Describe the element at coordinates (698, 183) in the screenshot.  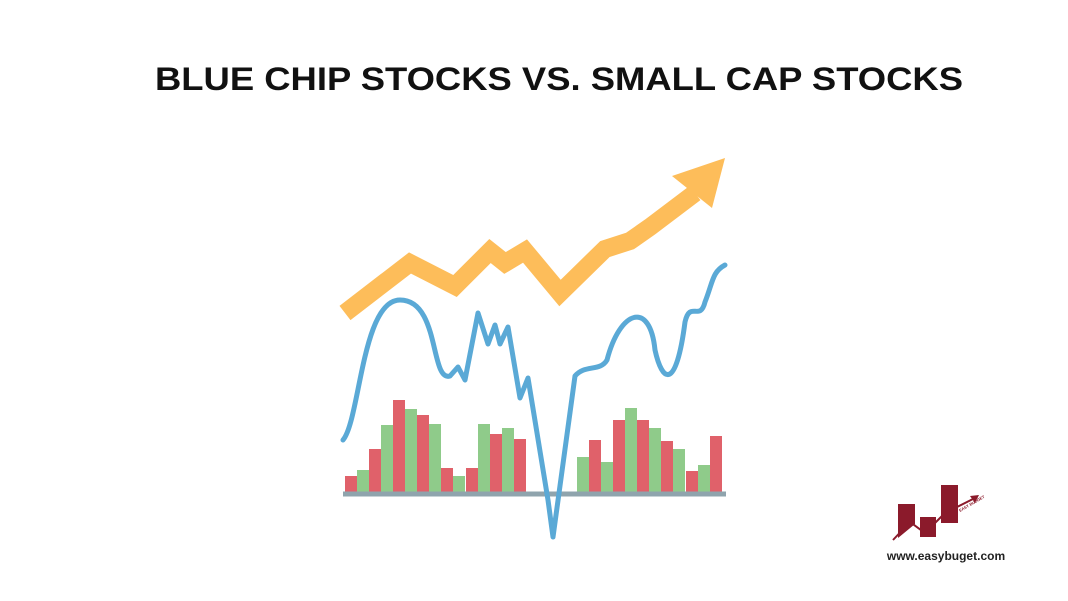
I see `arrow-head` at that location.